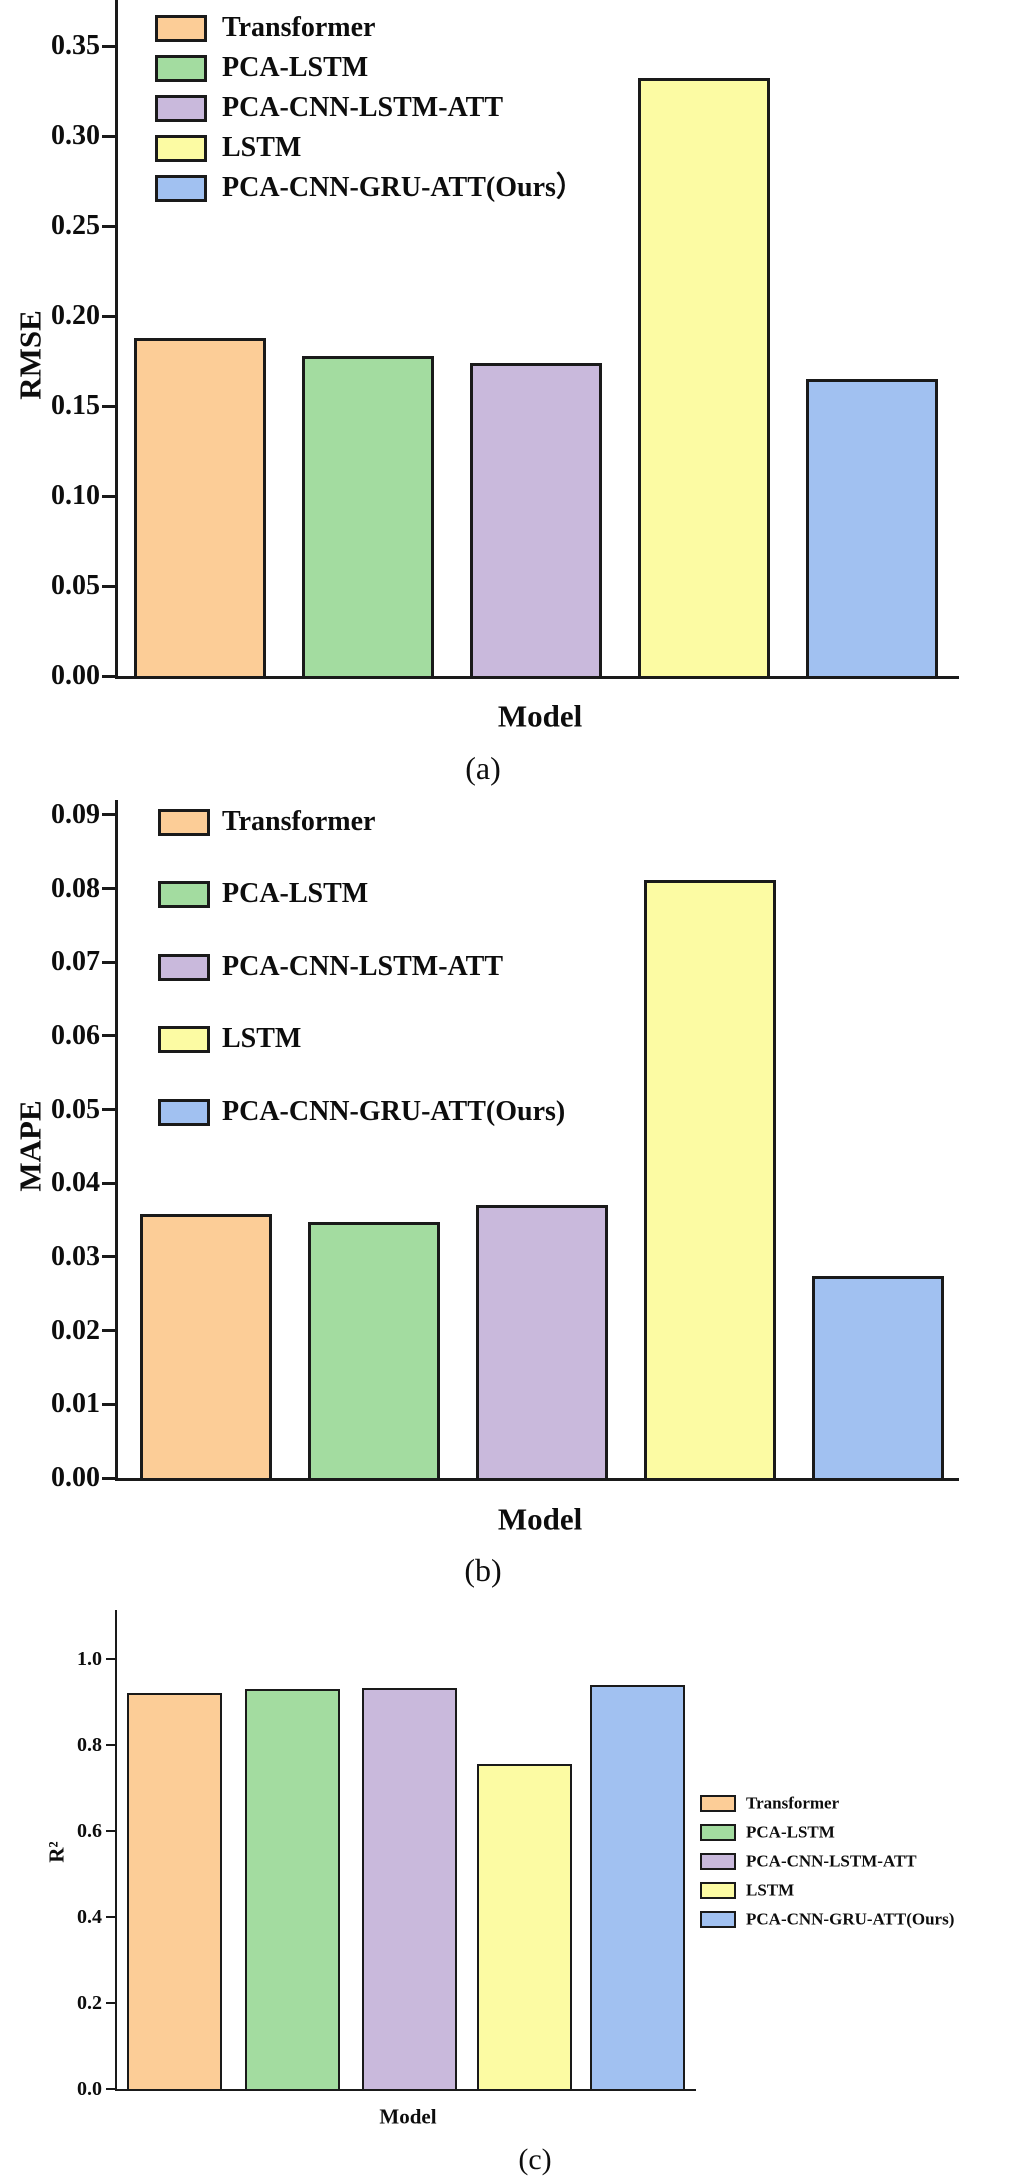 Image resolution: width=1017 pixels, height=2176 pixels. What do you see at coordinates (111, 2003) in the screenshot?
I see `chart-c-ytick-0.2` at bounding box center [111, 2003].